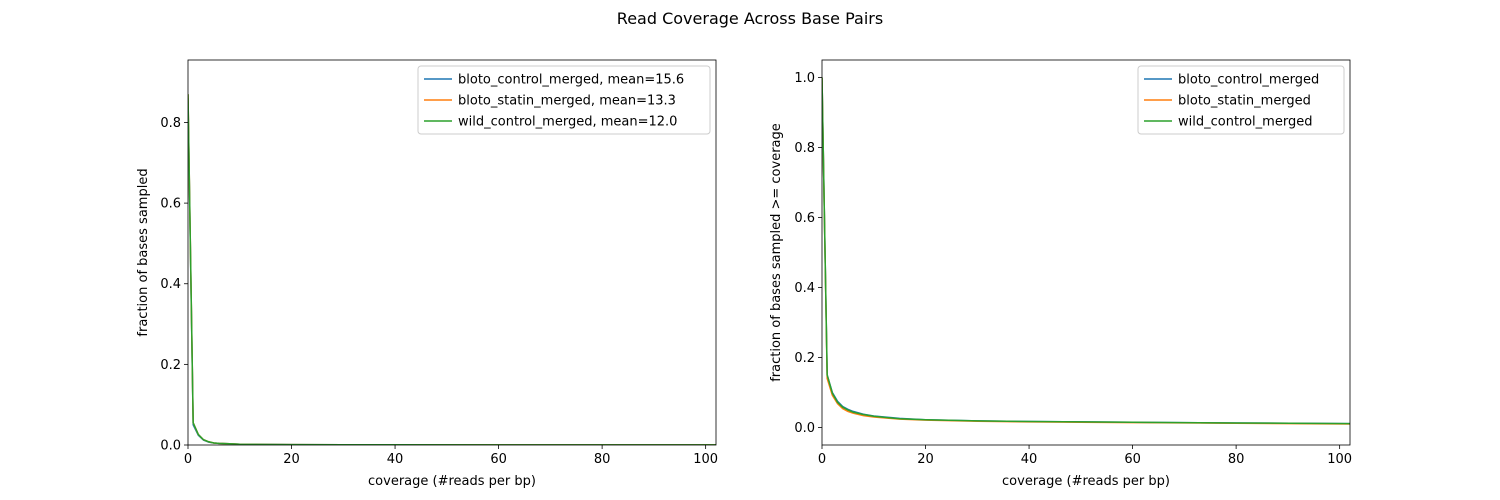  What do you see at coordinates (750, 18) in the screenshot?
I see `figure-title: Read Coverage Across Base Pairs` at bounding box center [750, 18].